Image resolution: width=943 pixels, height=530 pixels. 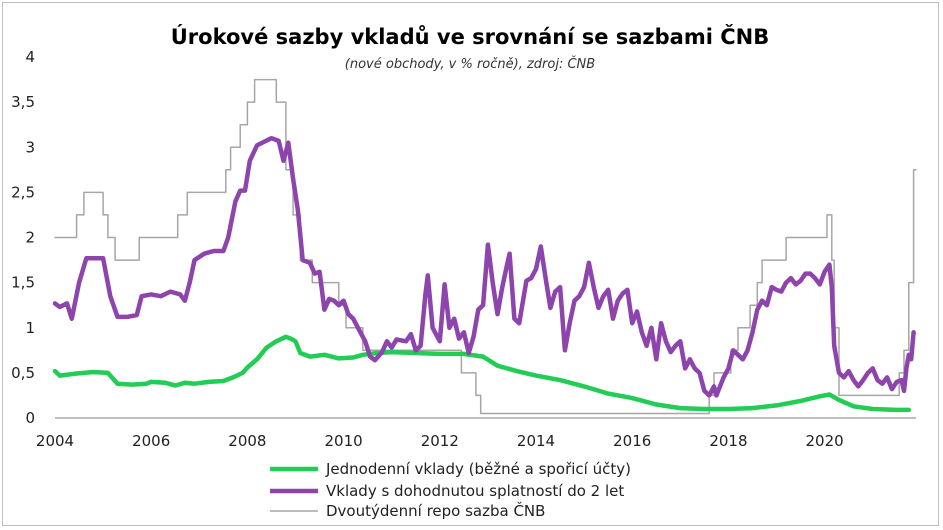 What do you see at coordinates (470, 64) in the screenshot?
I see `chart-subtitle: (nové obchody, v % ročně), zdroj: ČNB` at bounding box center [470, 64].